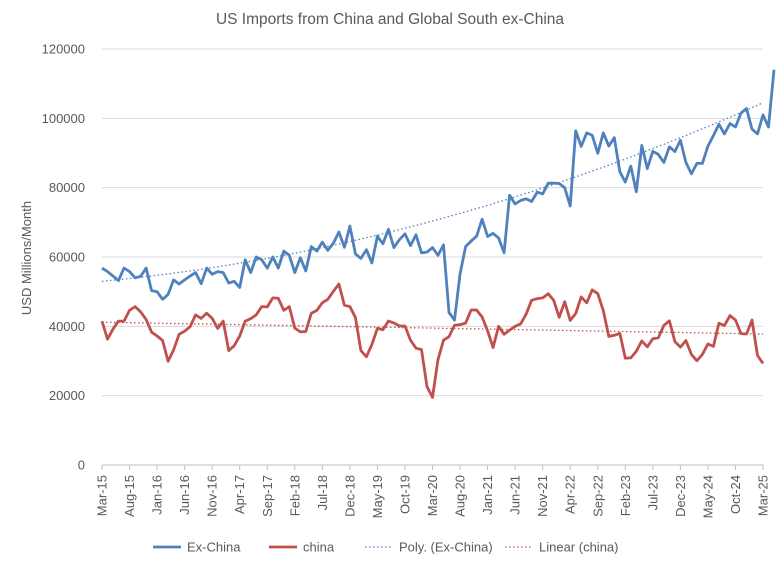  What do you see at coordinates (625, 495) in the screenshot?
I see `x-tick-label: Feb-23` at bounding box center [625, 495].